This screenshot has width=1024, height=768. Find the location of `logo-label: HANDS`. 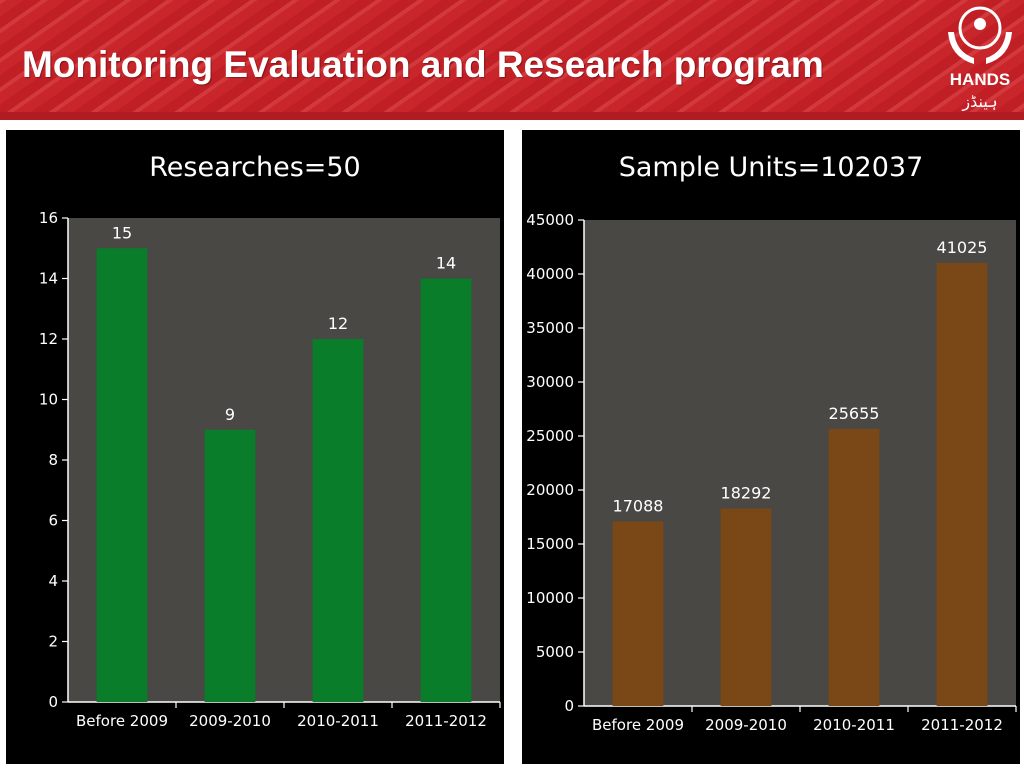

logo-label: HANDS is located at coordinates (980, 79).